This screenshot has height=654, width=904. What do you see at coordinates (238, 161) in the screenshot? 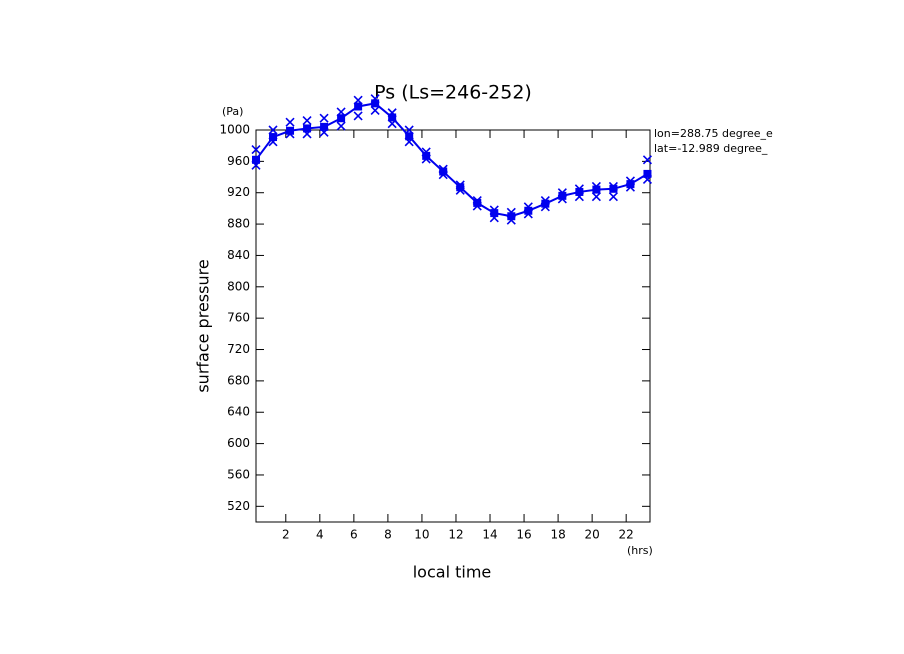
I see `y-tick-label: 960` at bounding box center [238, 161].